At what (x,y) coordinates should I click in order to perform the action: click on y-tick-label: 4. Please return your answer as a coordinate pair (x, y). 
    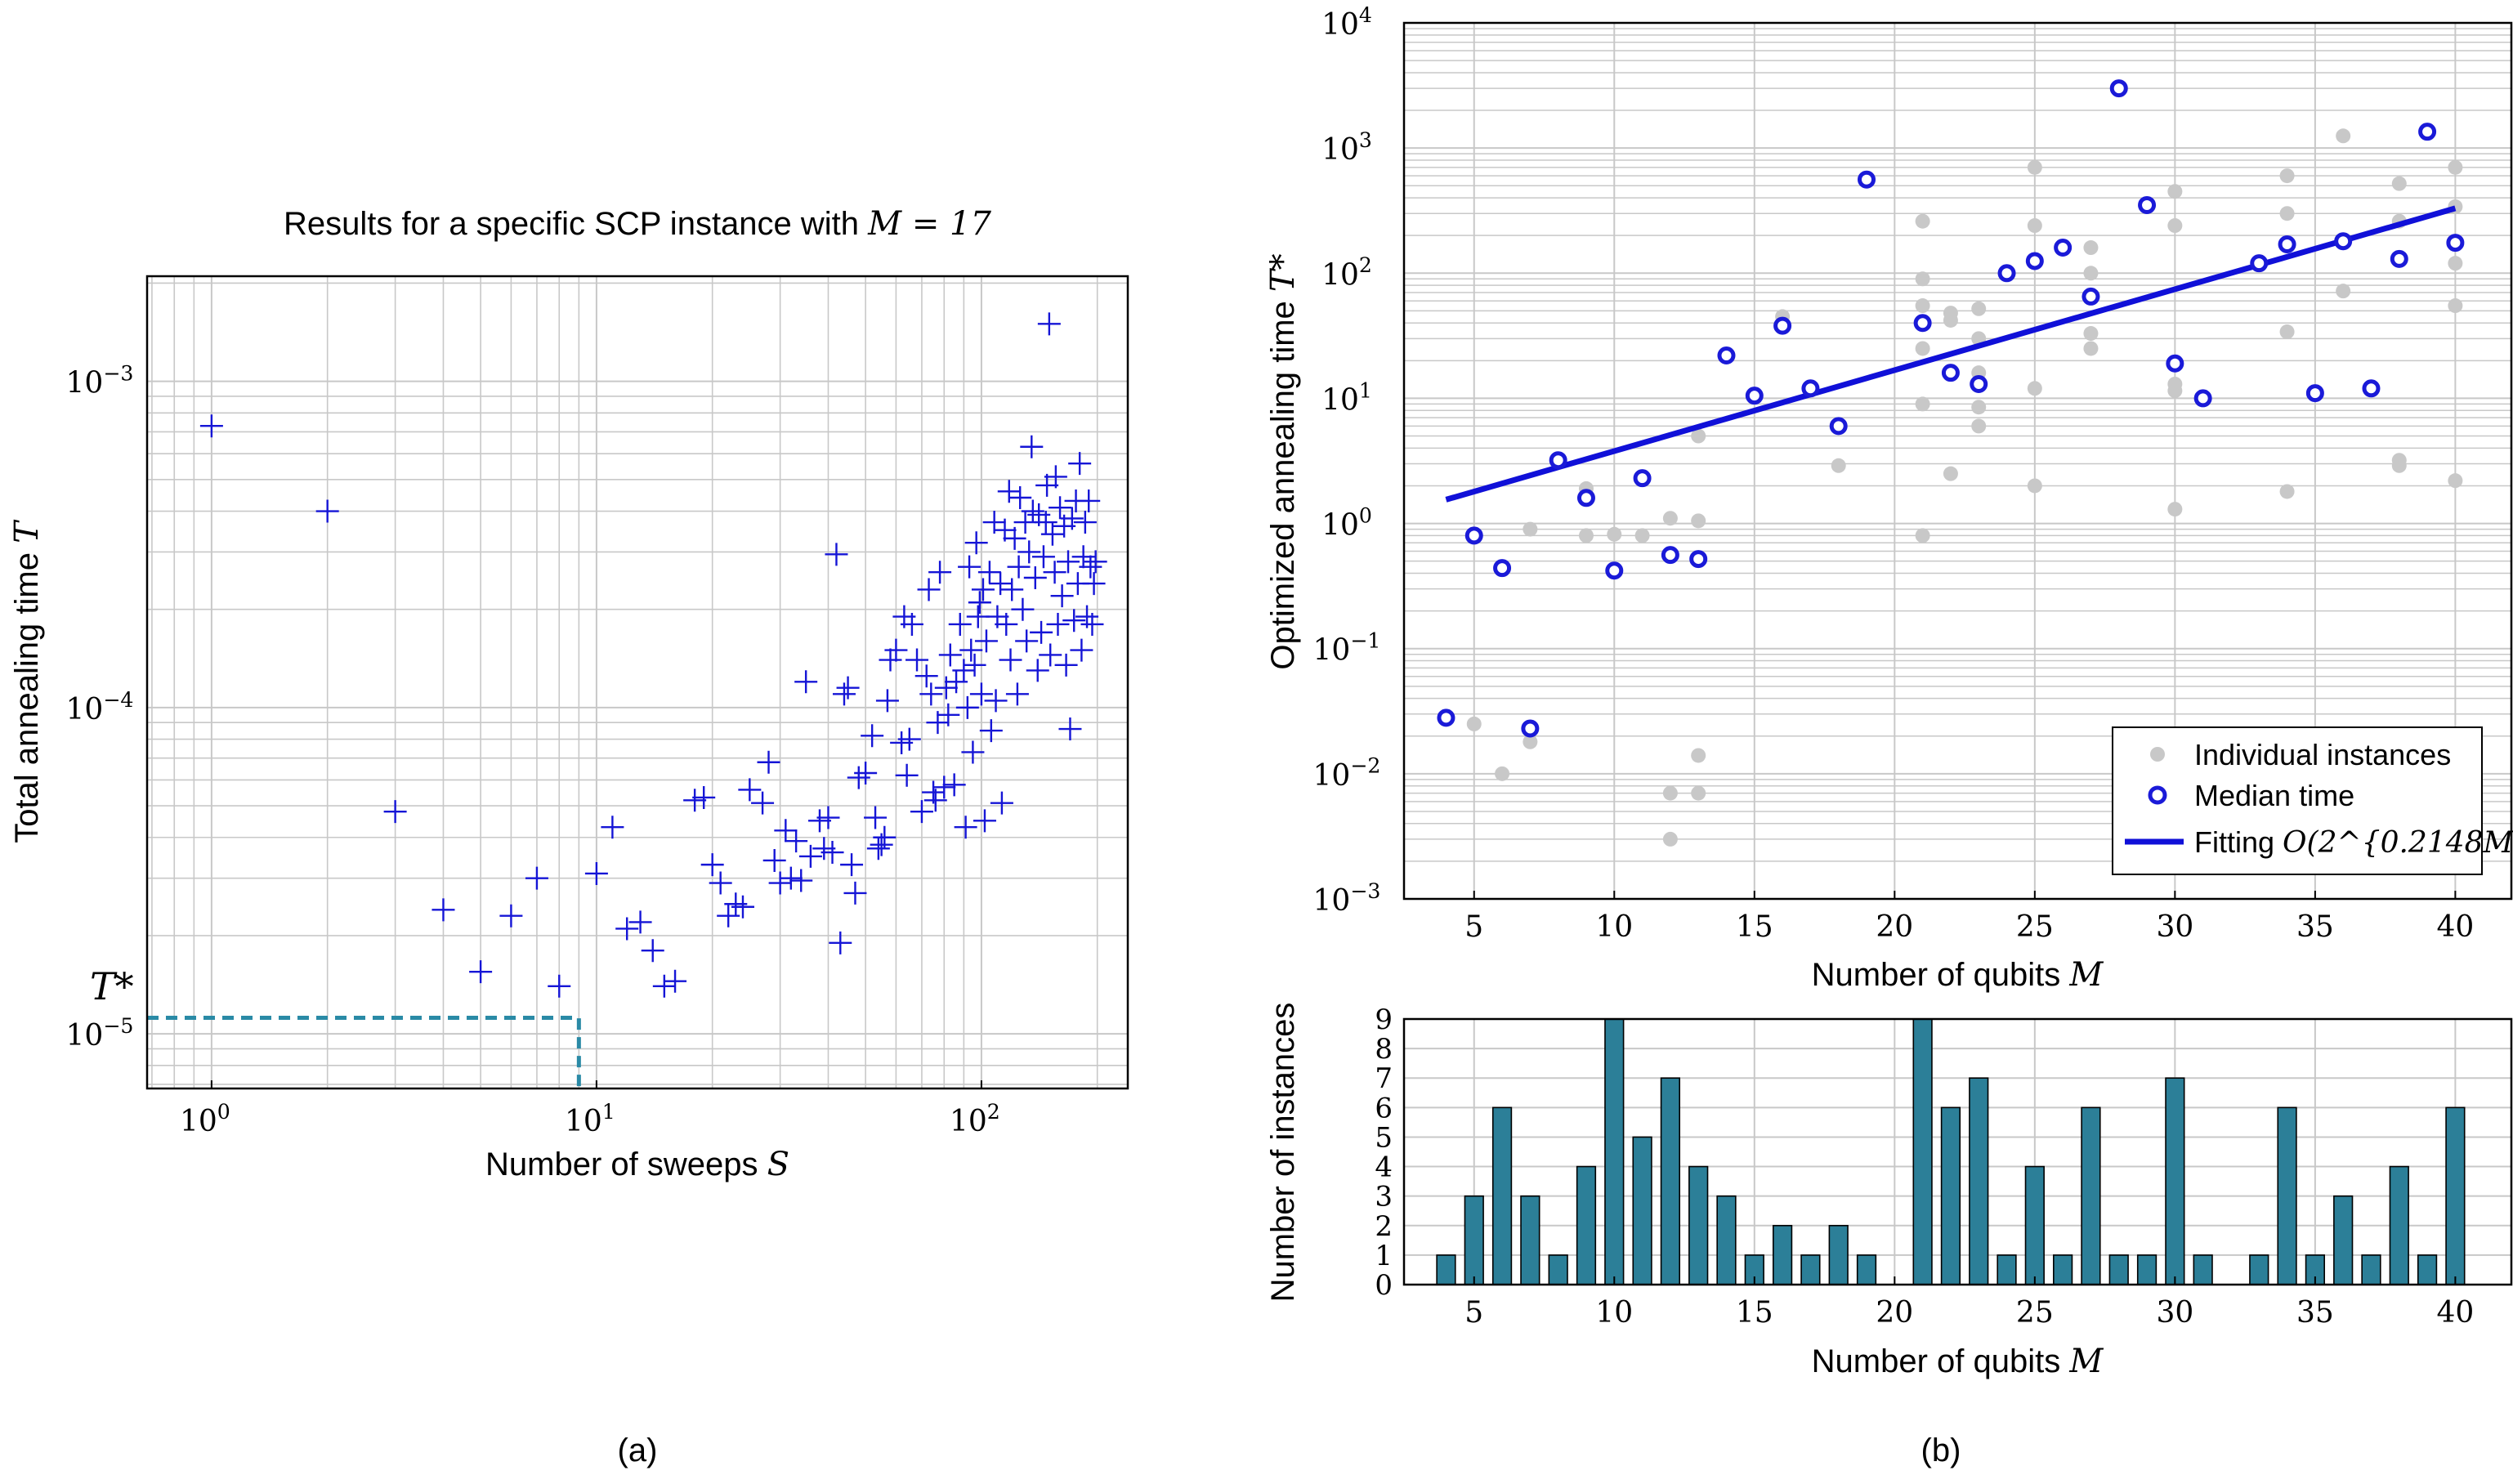
    Looking at the image, I should click on (1384, 1167).